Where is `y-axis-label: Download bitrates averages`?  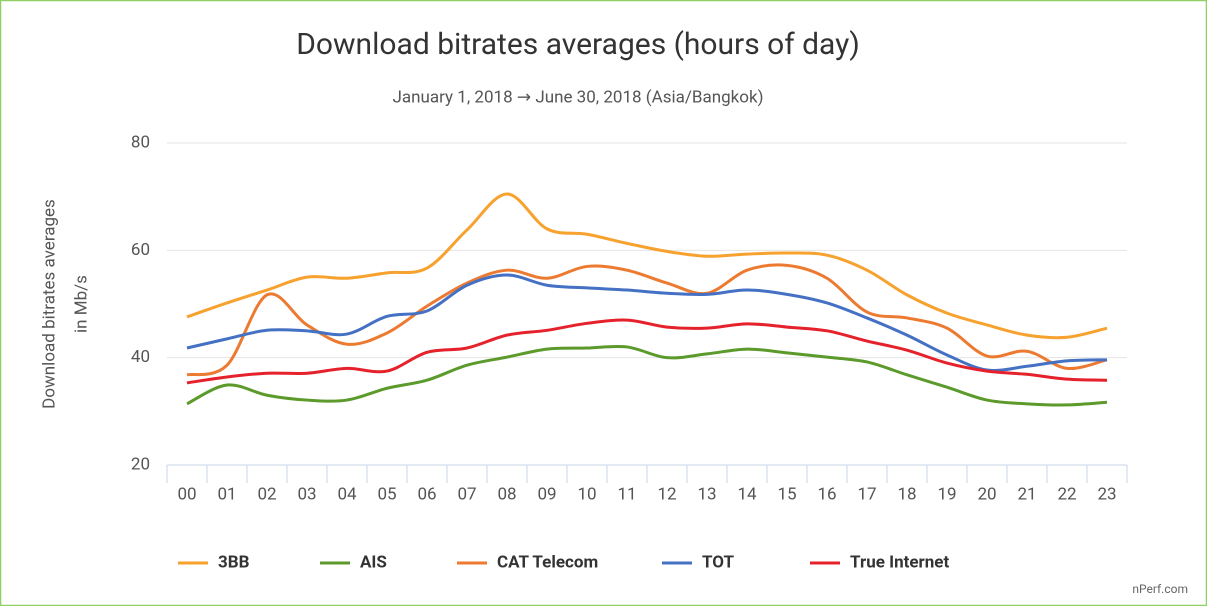
y-axis-label: Download bitrates averages is located at coordinates (49, 304).